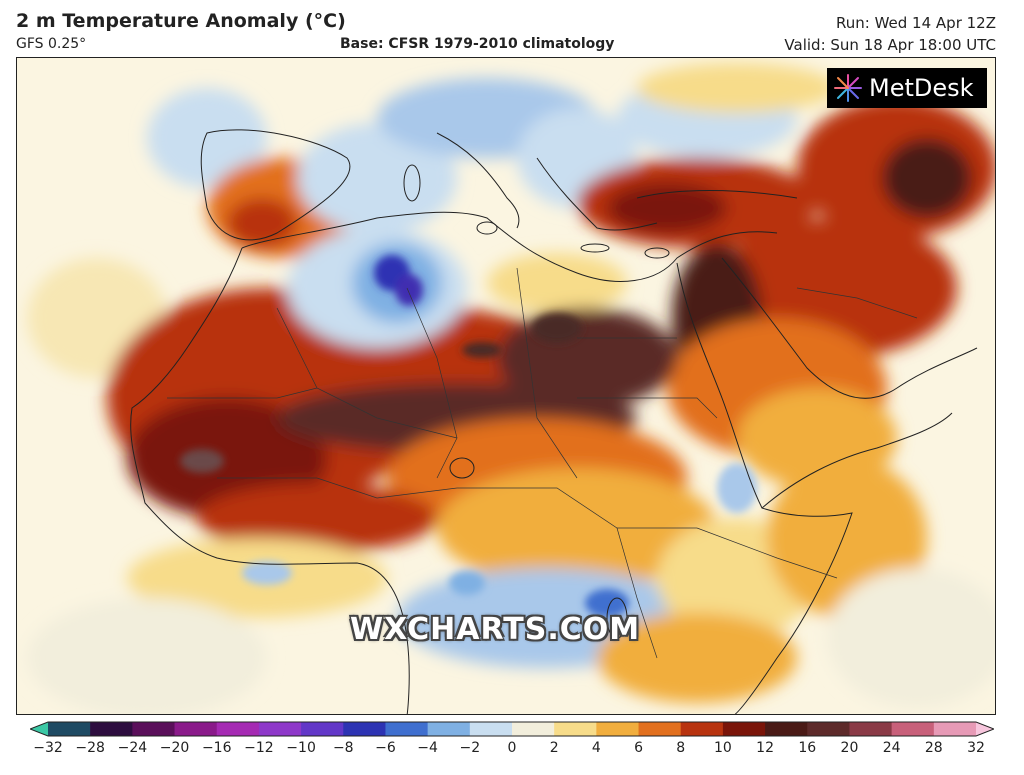 This screenshot has height=775, width=1024. I want to click on legend-tick-label: 32, so click(976, 748).